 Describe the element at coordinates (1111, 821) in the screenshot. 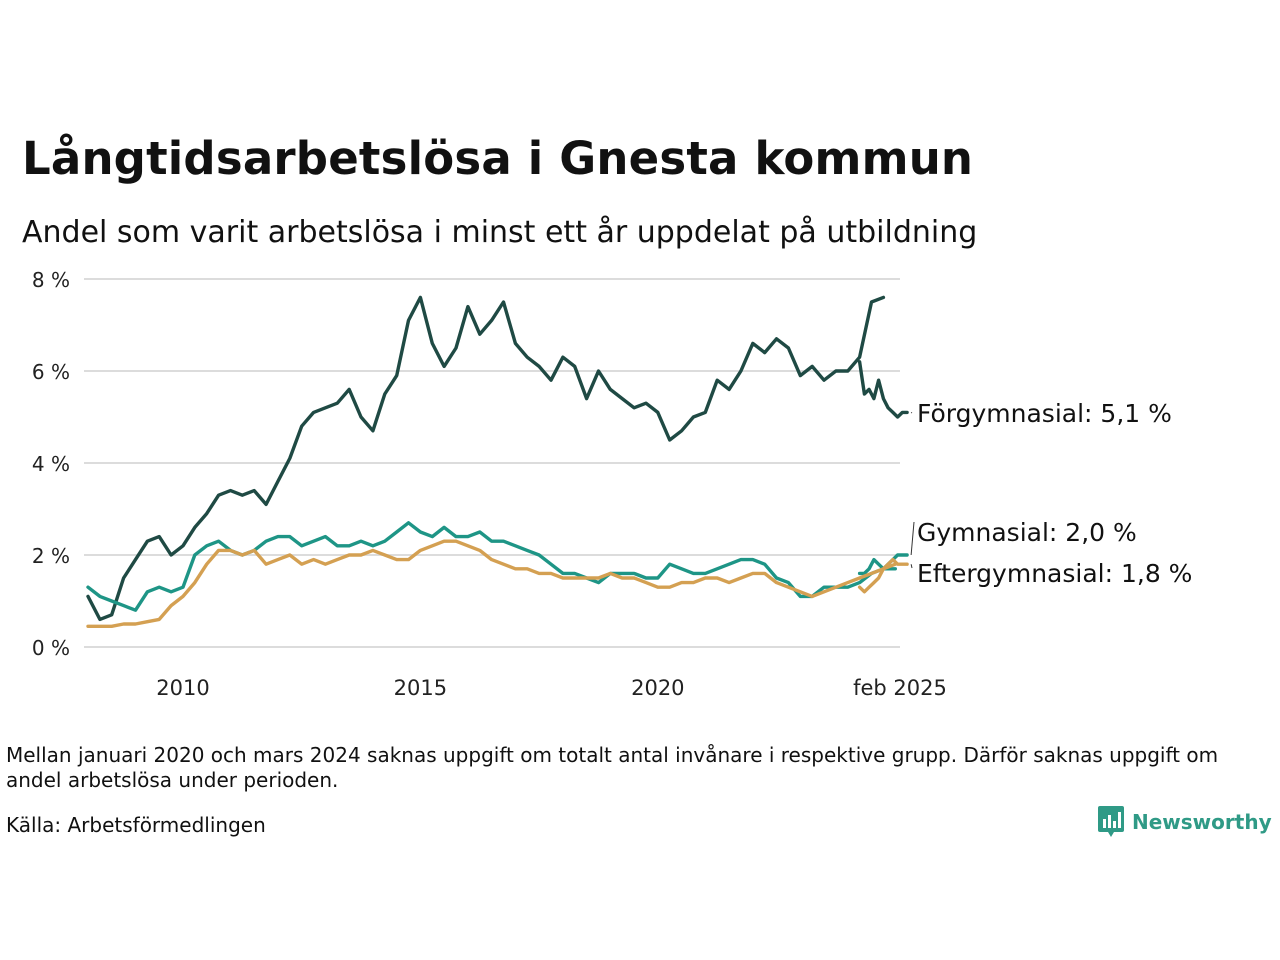

I see `bar-chart-logo-icon` at that location.